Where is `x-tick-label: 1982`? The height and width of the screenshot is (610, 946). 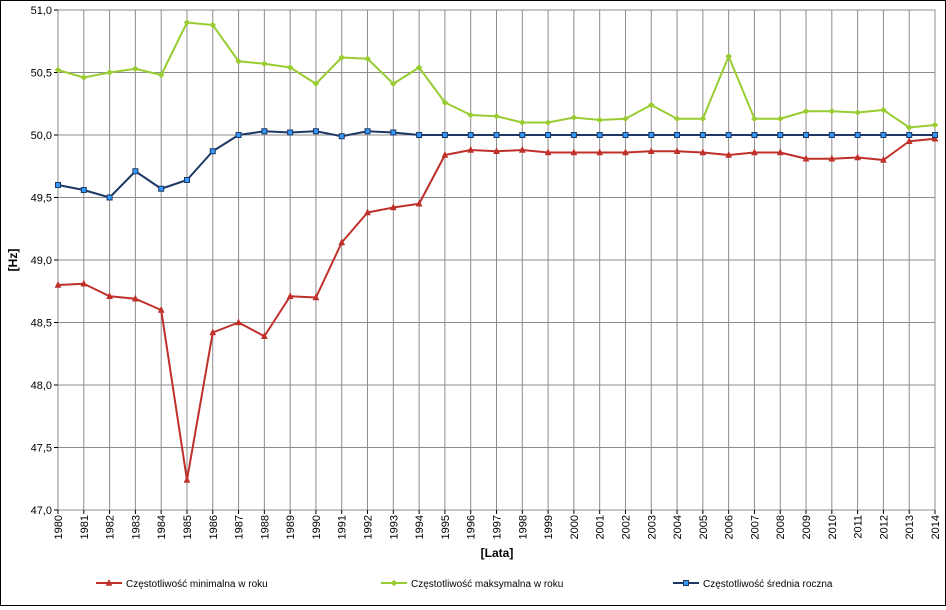 x-tick-label: 1982 is located at coordinates (111, 527).